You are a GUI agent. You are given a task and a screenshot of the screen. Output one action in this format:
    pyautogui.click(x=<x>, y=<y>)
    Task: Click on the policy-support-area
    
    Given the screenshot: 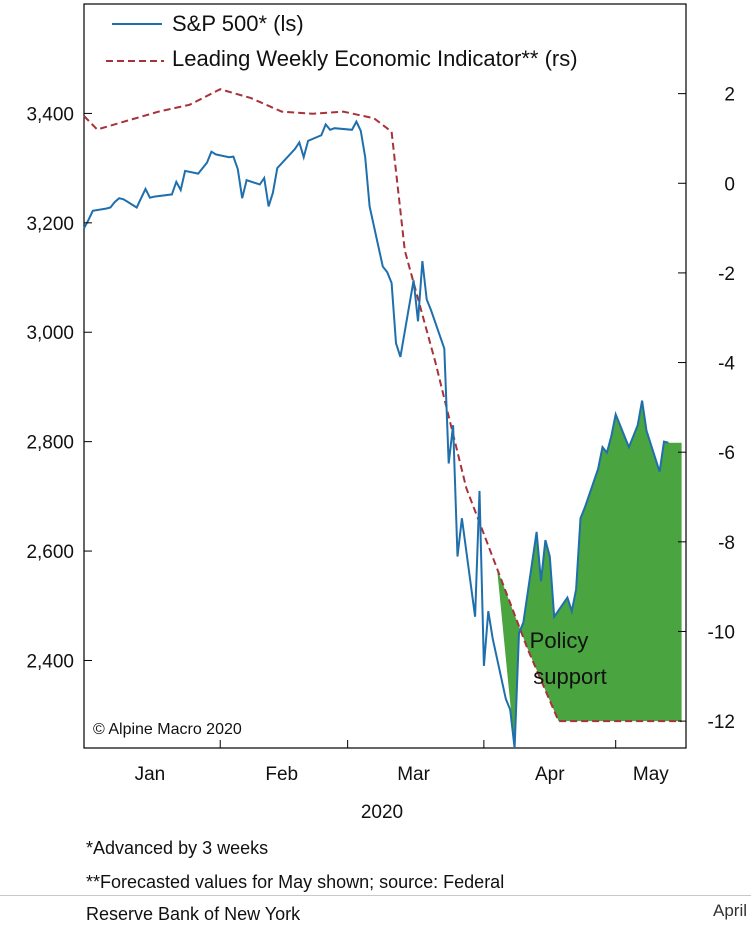 What is the action you would take?
    pyautogui.click(x=589, y=574)
    